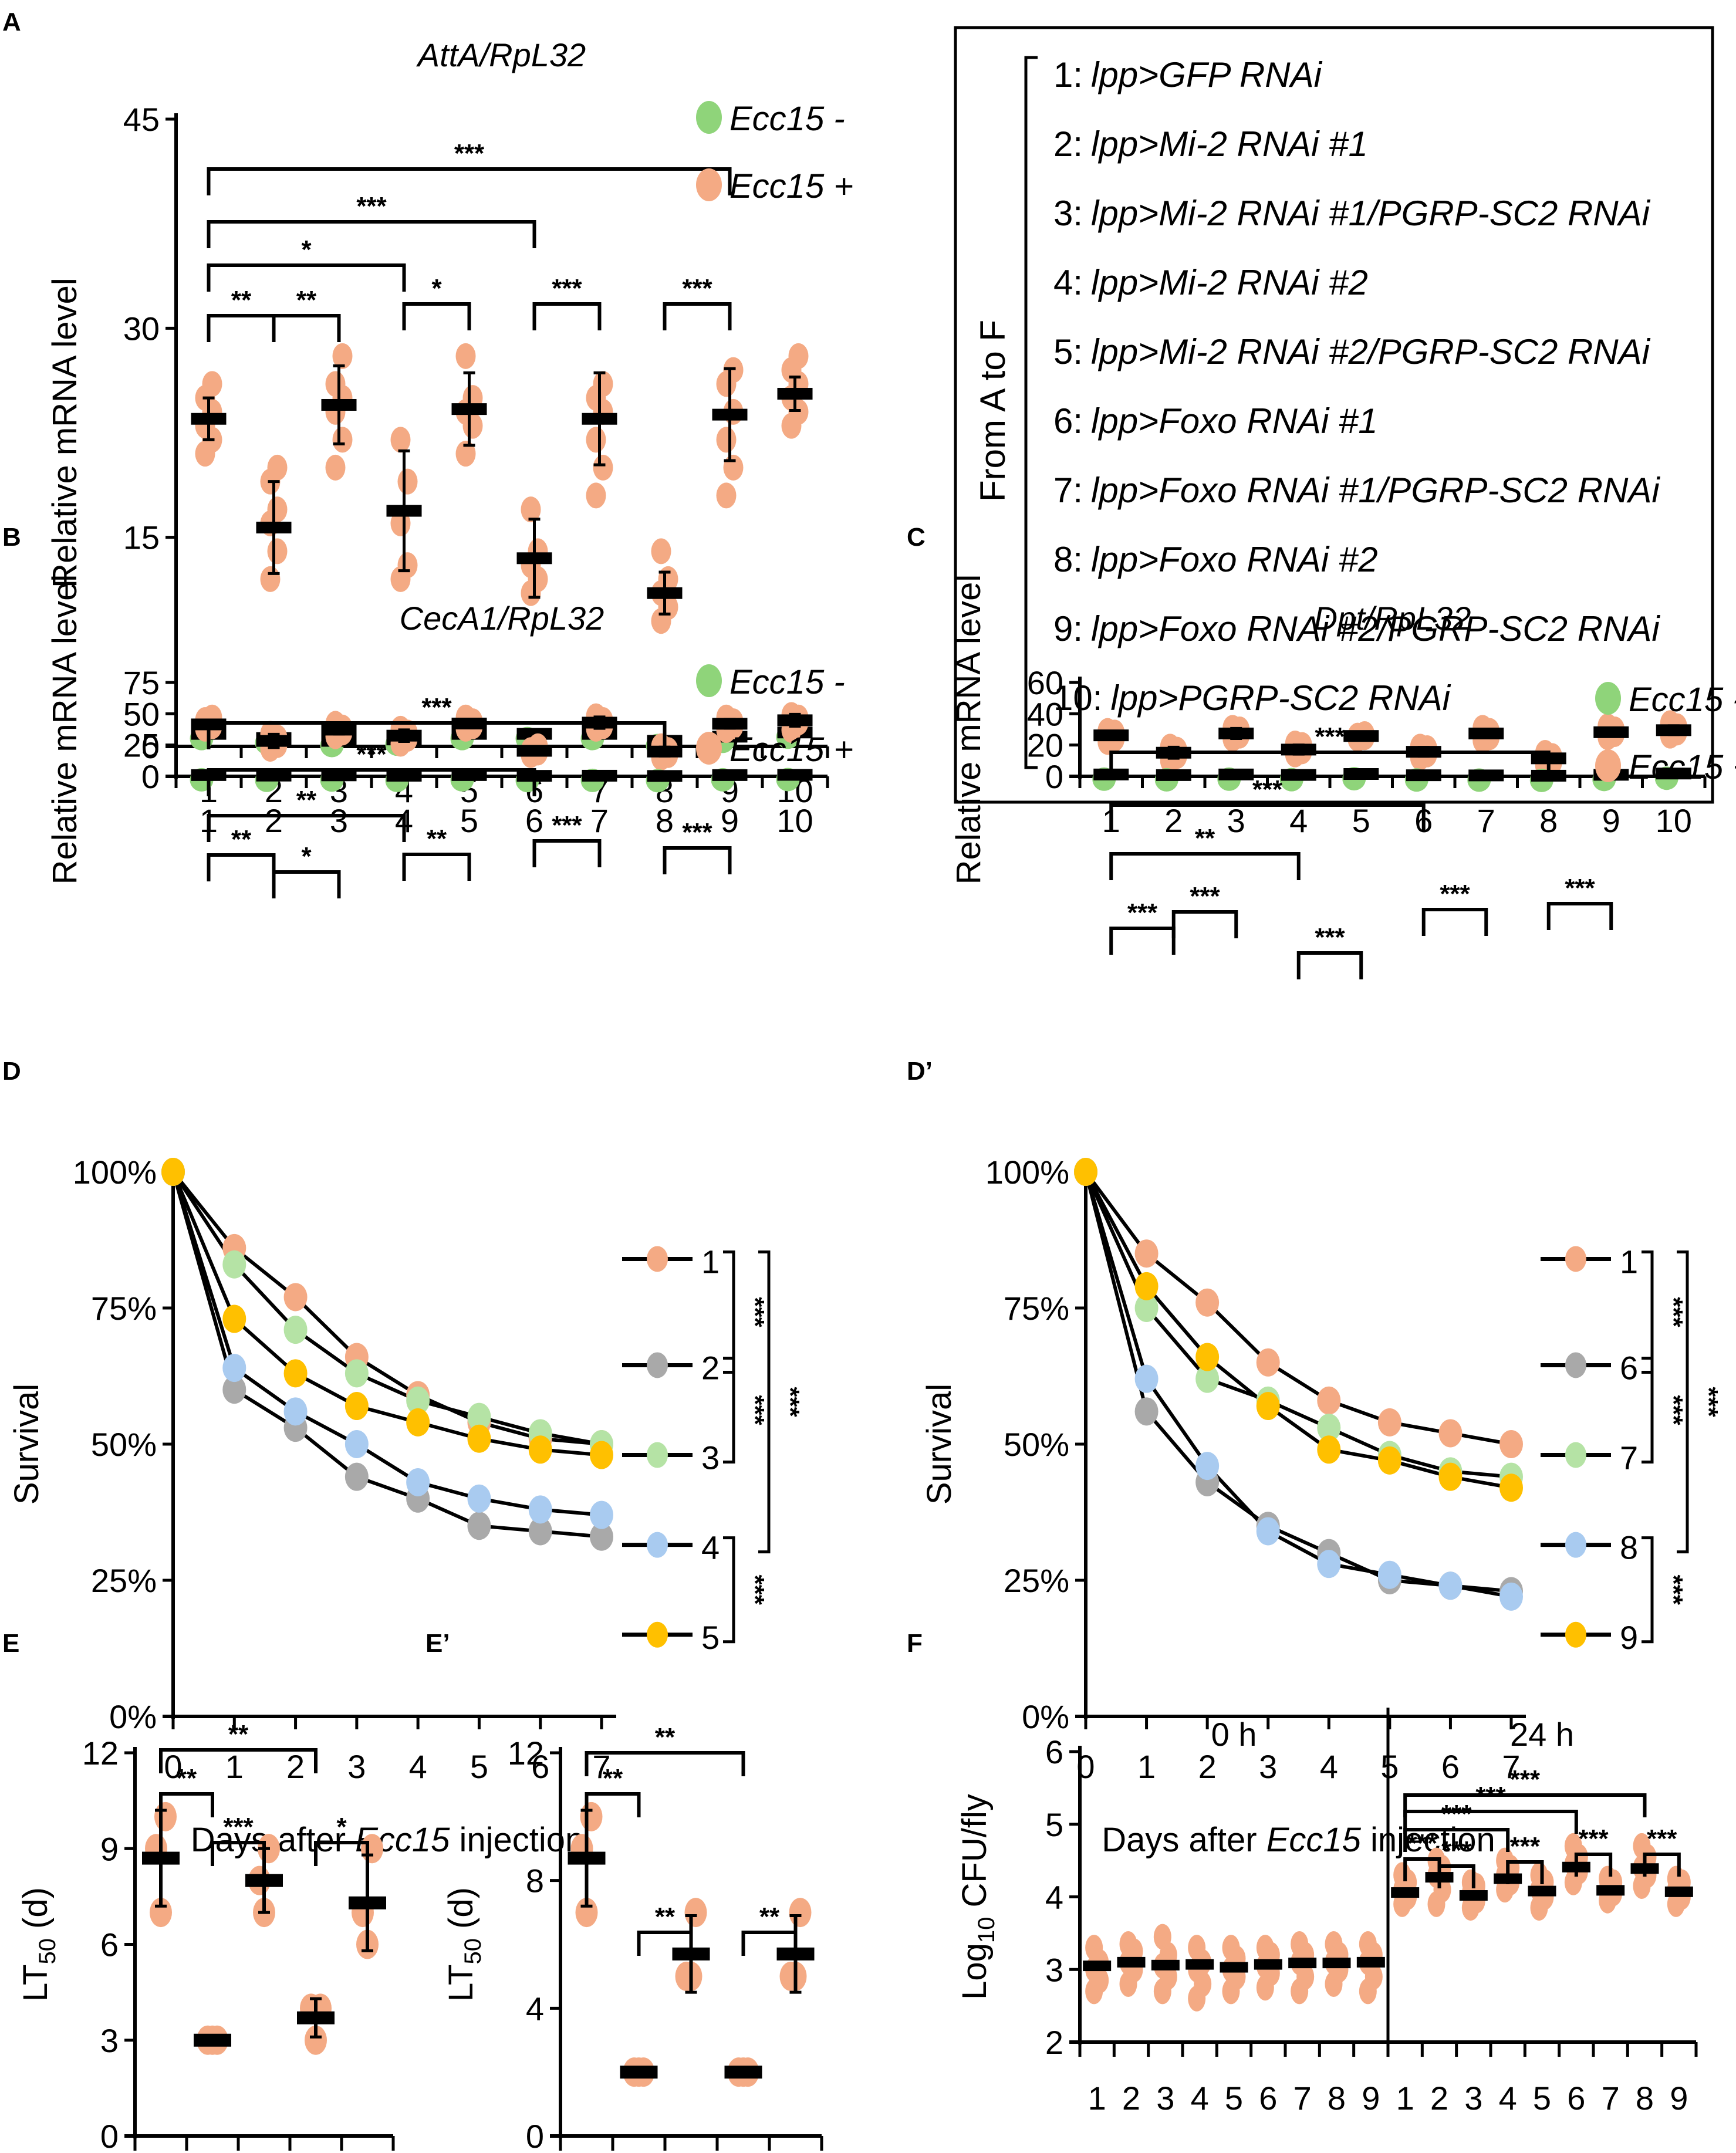 The image size is (1736, 2153). What do you see at coordinates (1234, 559) in the screenshot?
I see `key-entry-genotype: lpp>Foxo RNAi #2` at bounding box center [1234, 559].